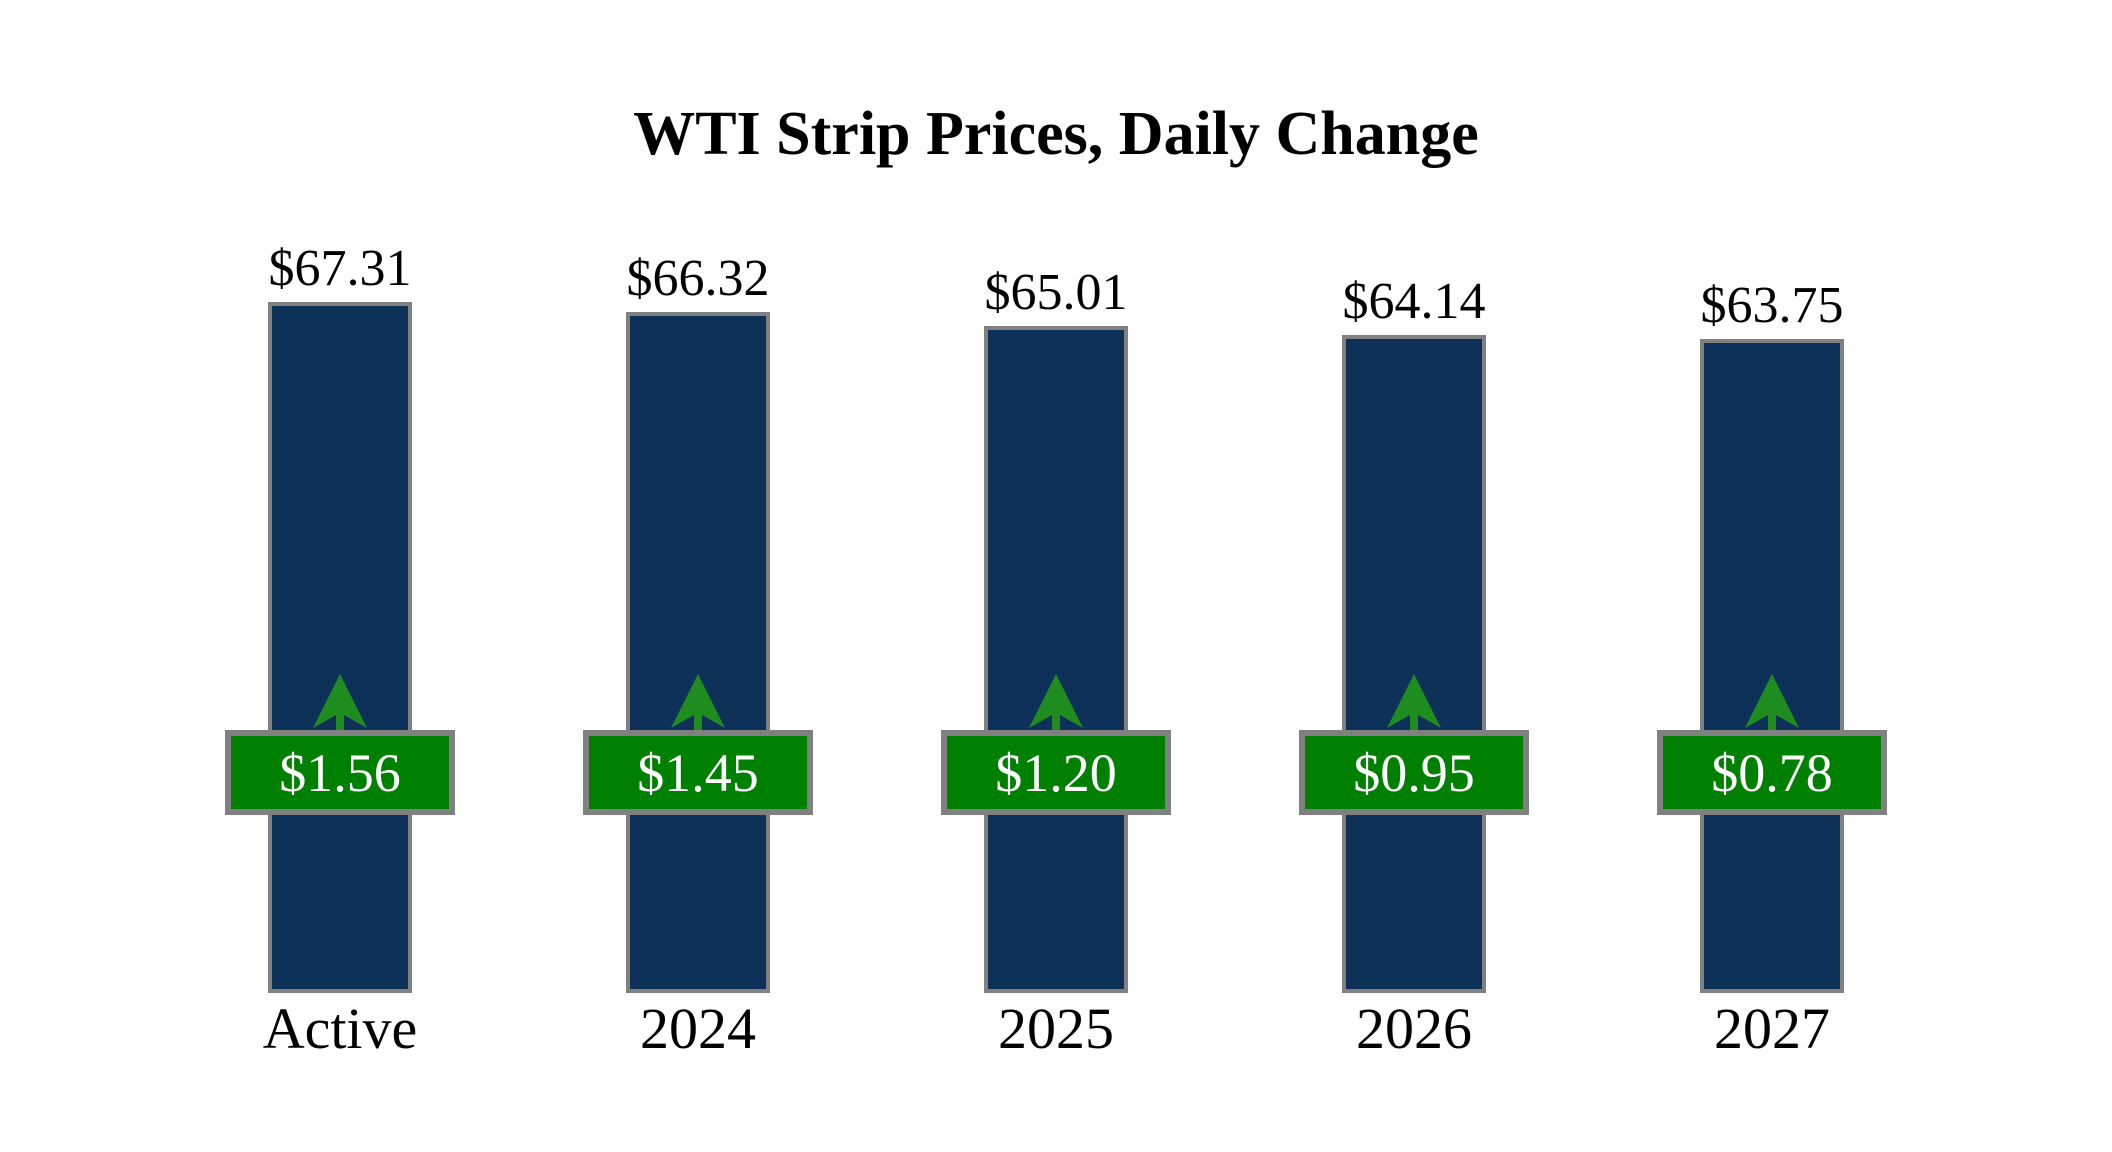  I want to click on change-badge-label: $1.20, so click(1056, 772).